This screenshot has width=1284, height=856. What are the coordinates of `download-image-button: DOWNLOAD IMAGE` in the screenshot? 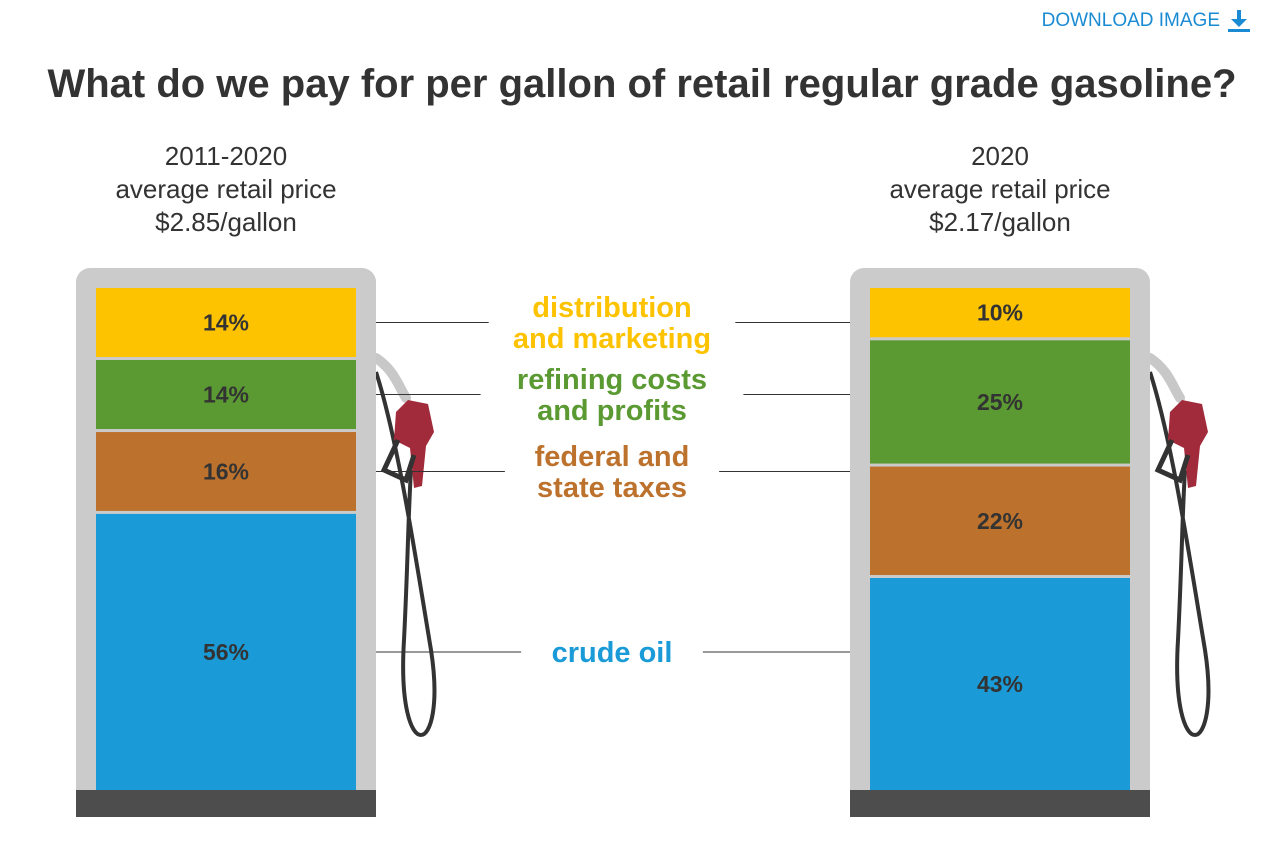 It's located at (1147, 21).